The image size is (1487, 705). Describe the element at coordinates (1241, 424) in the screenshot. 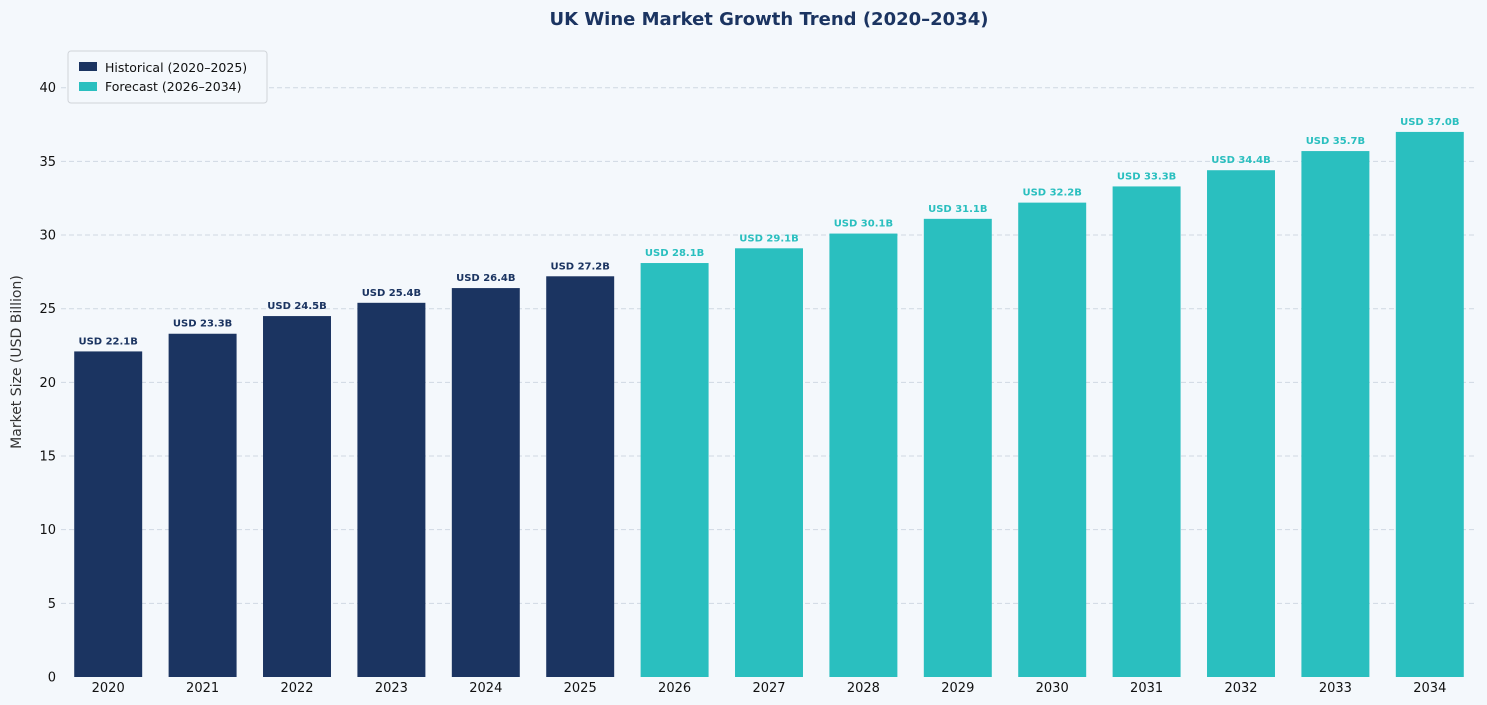

I see `bar-2032` at that location.